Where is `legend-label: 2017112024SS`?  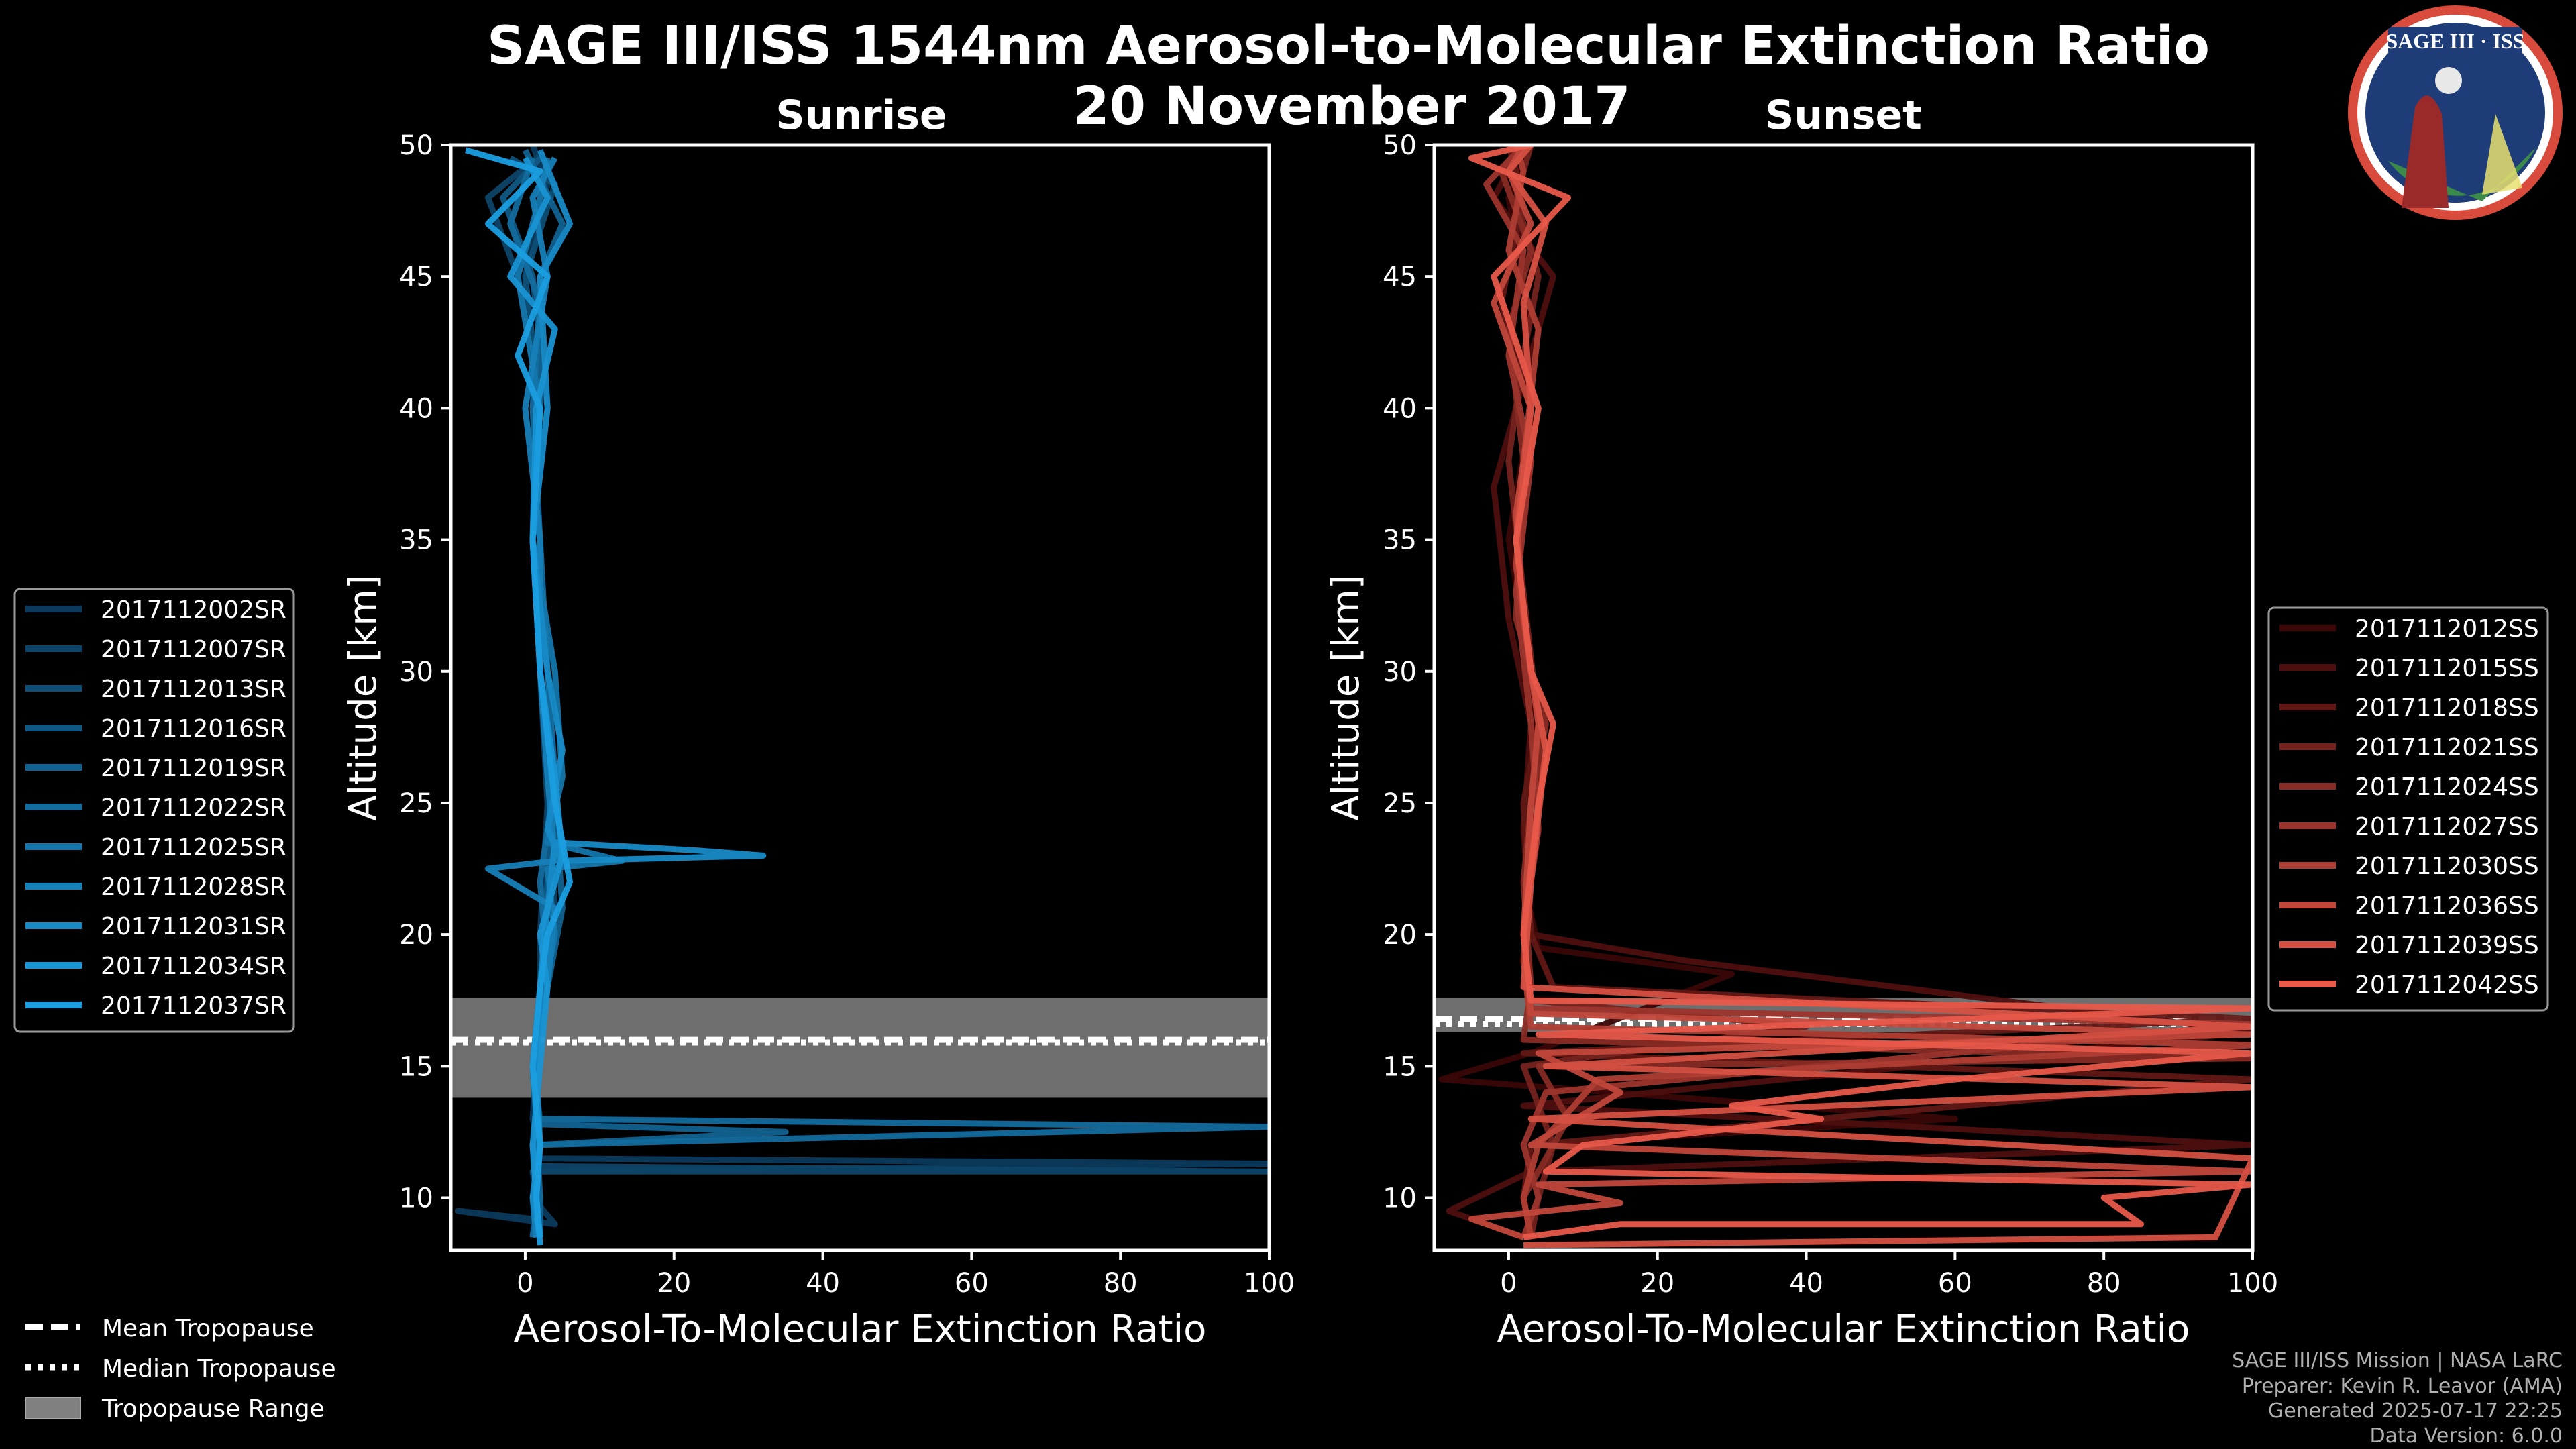
legend-label: 2017112024SS is located at coordinates (2447, 787).